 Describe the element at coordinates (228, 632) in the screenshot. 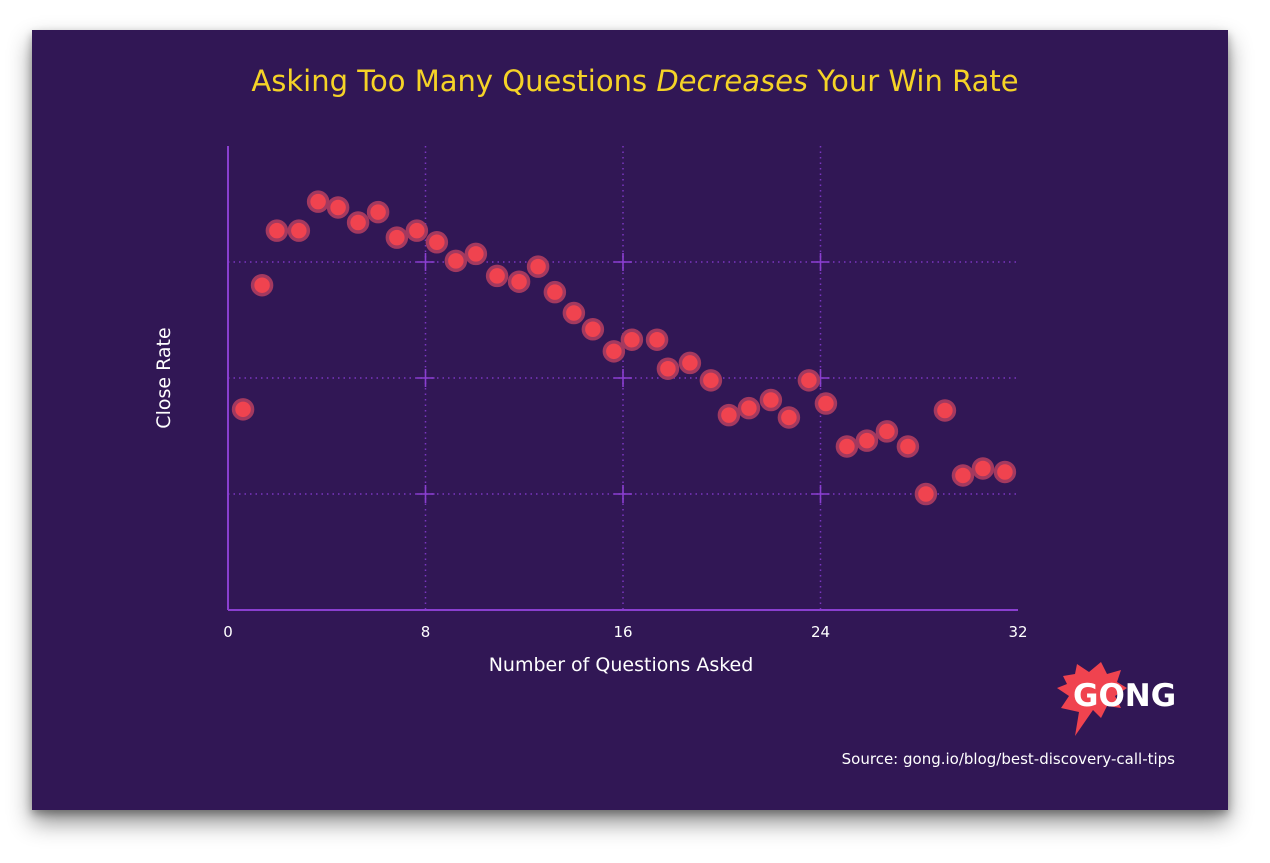

I see `x-tick-label: 0` at that location.